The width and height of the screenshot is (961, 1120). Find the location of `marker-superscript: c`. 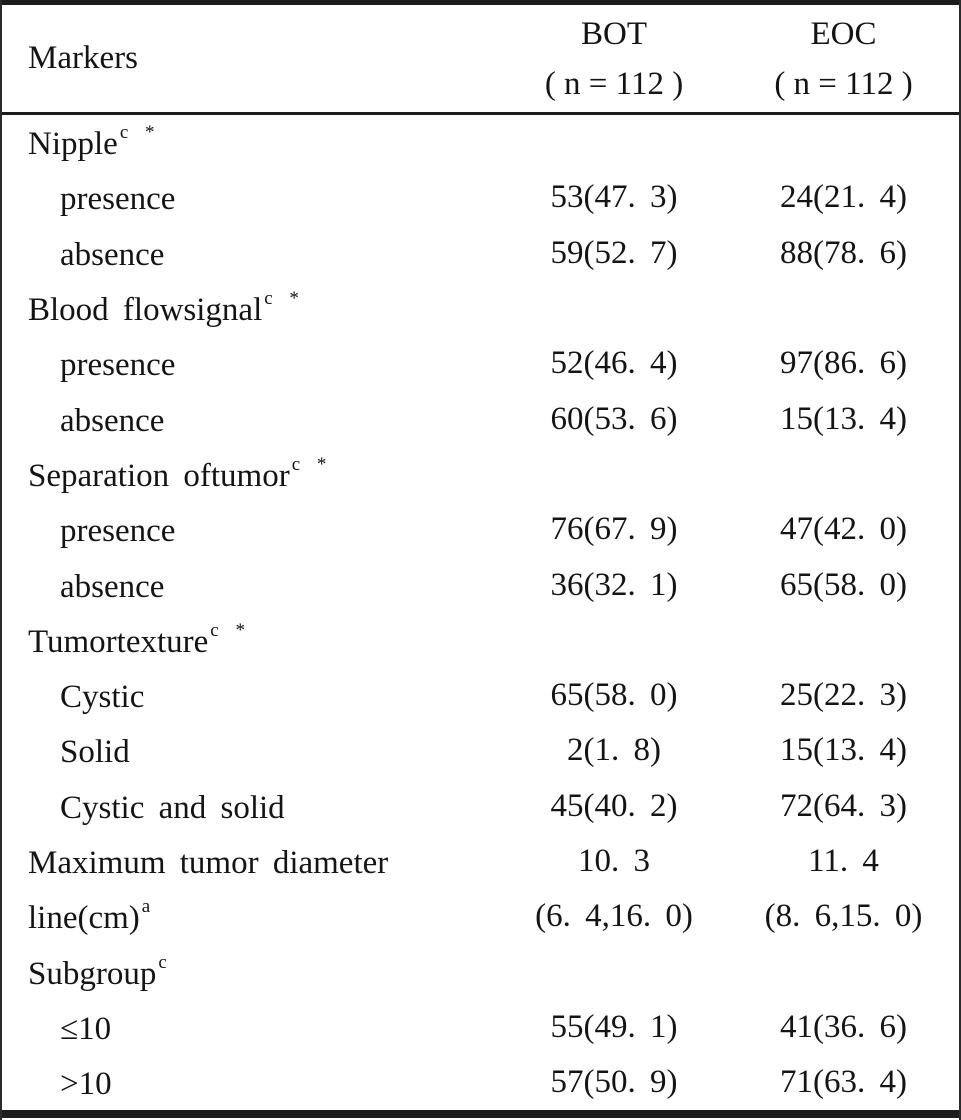

marker-superscript: c is located at coordinates (164, 962).